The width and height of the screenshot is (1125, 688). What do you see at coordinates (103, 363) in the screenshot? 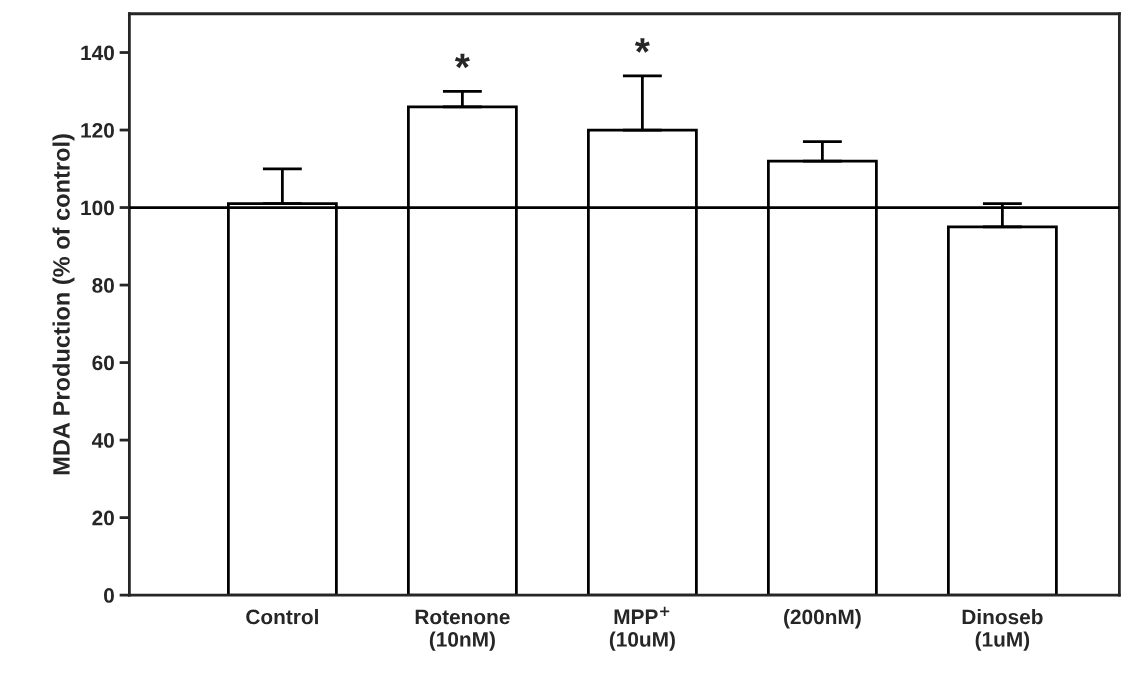
I see `y-tick-label: 60` at bounding box center [103, 363].